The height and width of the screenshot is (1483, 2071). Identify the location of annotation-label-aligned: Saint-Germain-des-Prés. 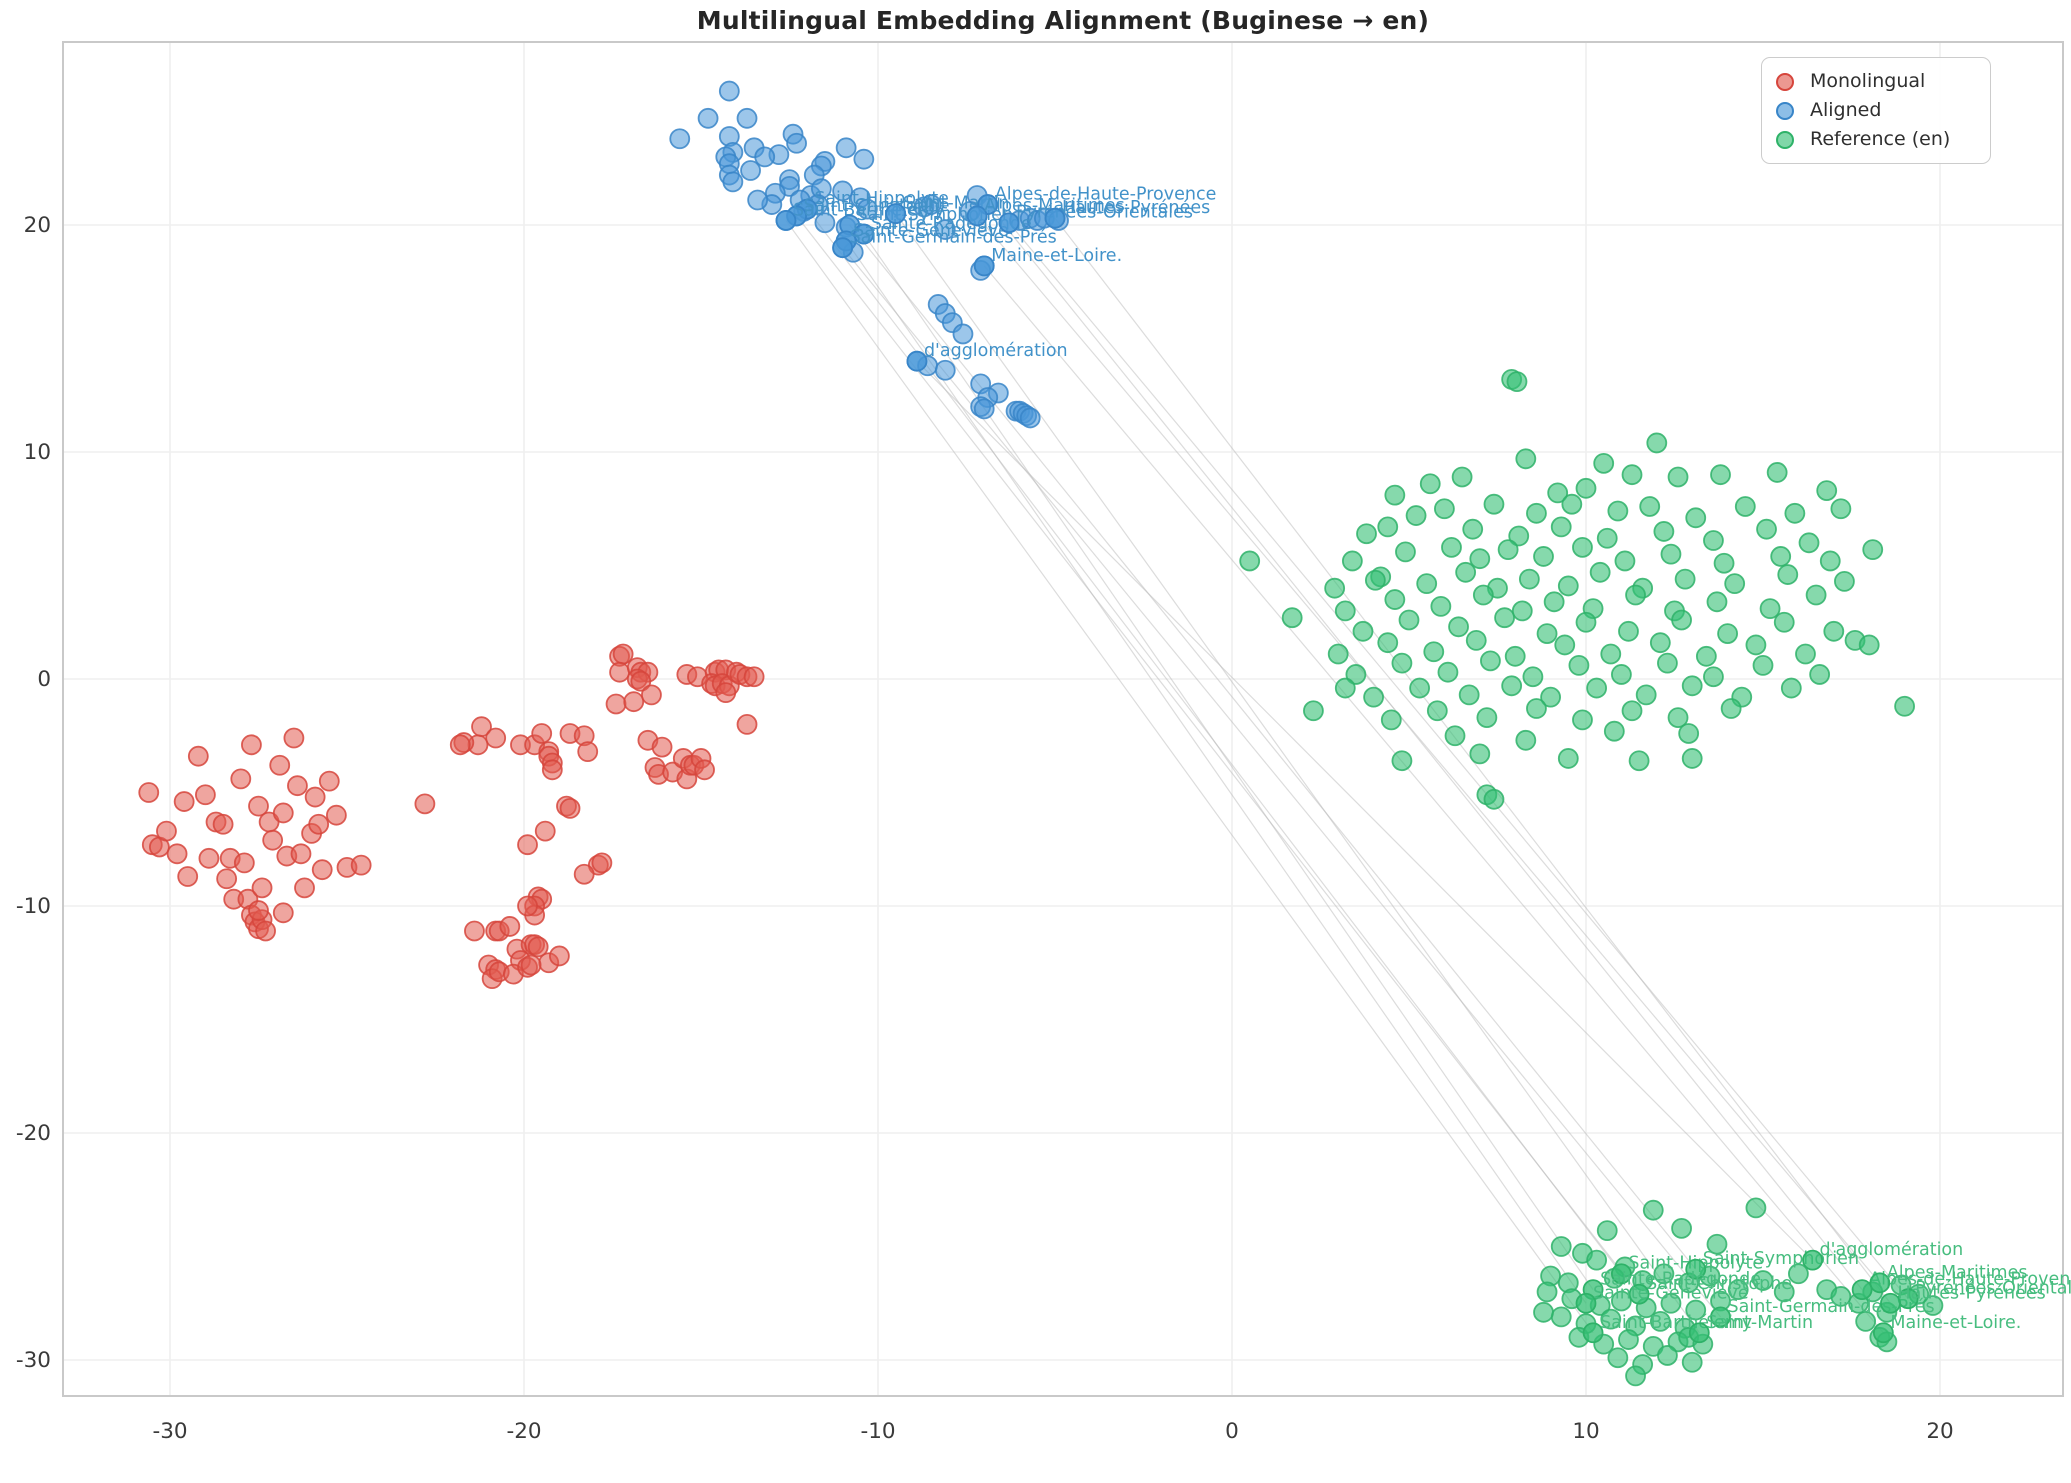
(953, 238).